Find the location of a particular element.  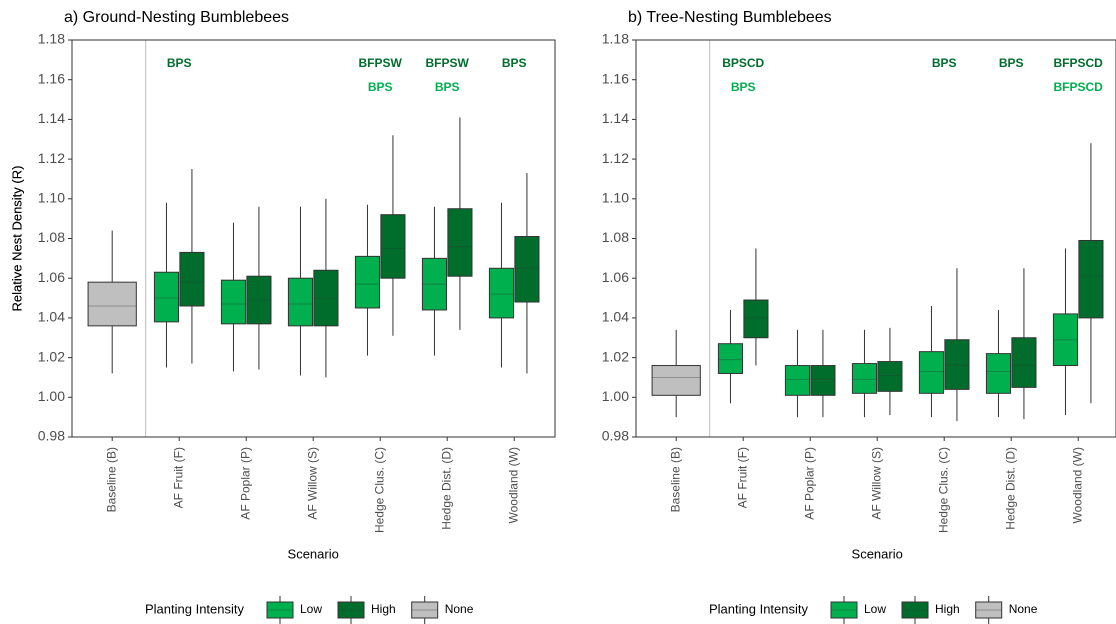

panel-title: b) Tree-Nesting Bumblebees is located at coordinates (730, 17).